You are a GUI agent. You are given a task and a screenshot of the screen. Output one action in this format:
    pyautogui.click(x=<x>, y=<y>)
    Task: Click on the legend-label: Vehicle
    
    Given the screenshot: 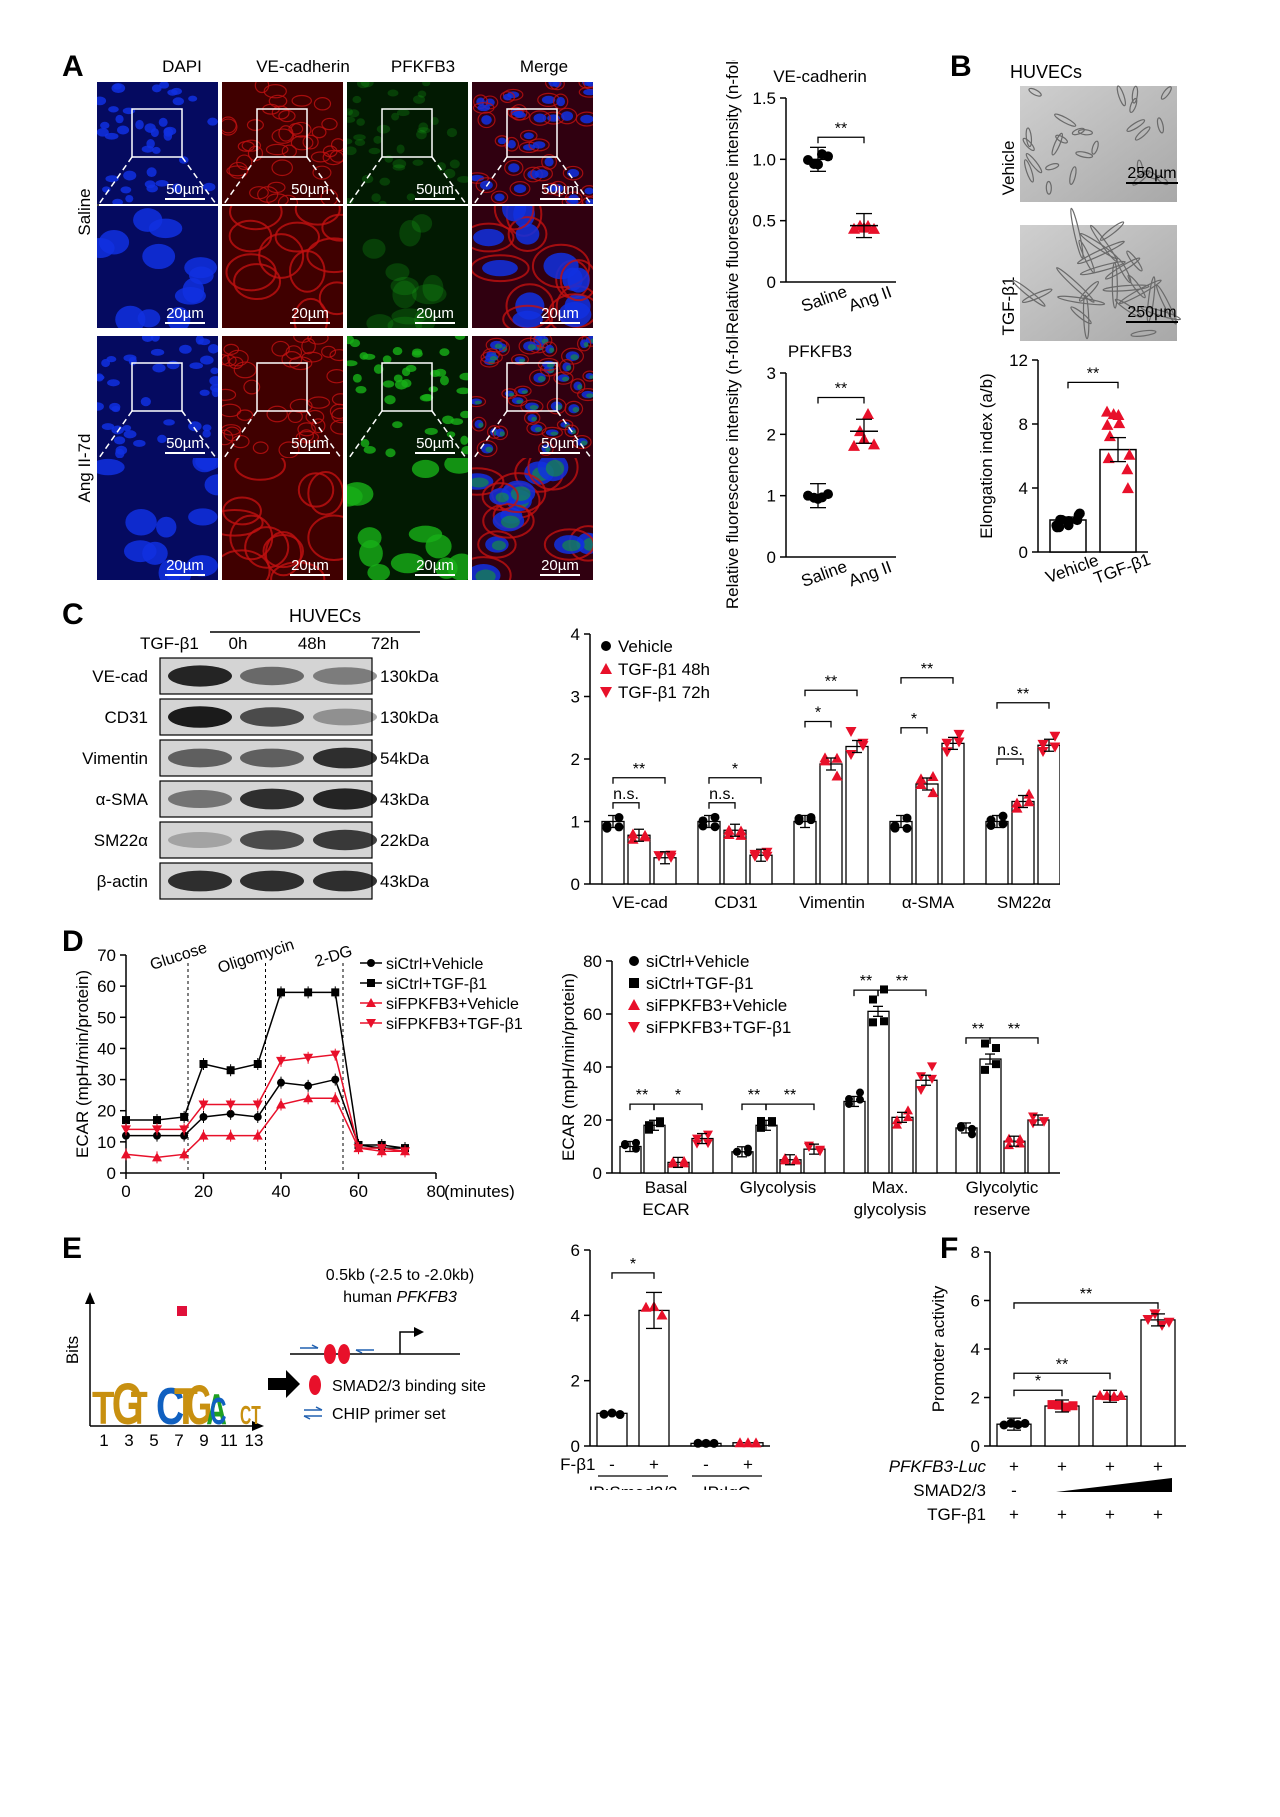 What is the action you would take?
    pyautogui.click(x=645, y=646)
    